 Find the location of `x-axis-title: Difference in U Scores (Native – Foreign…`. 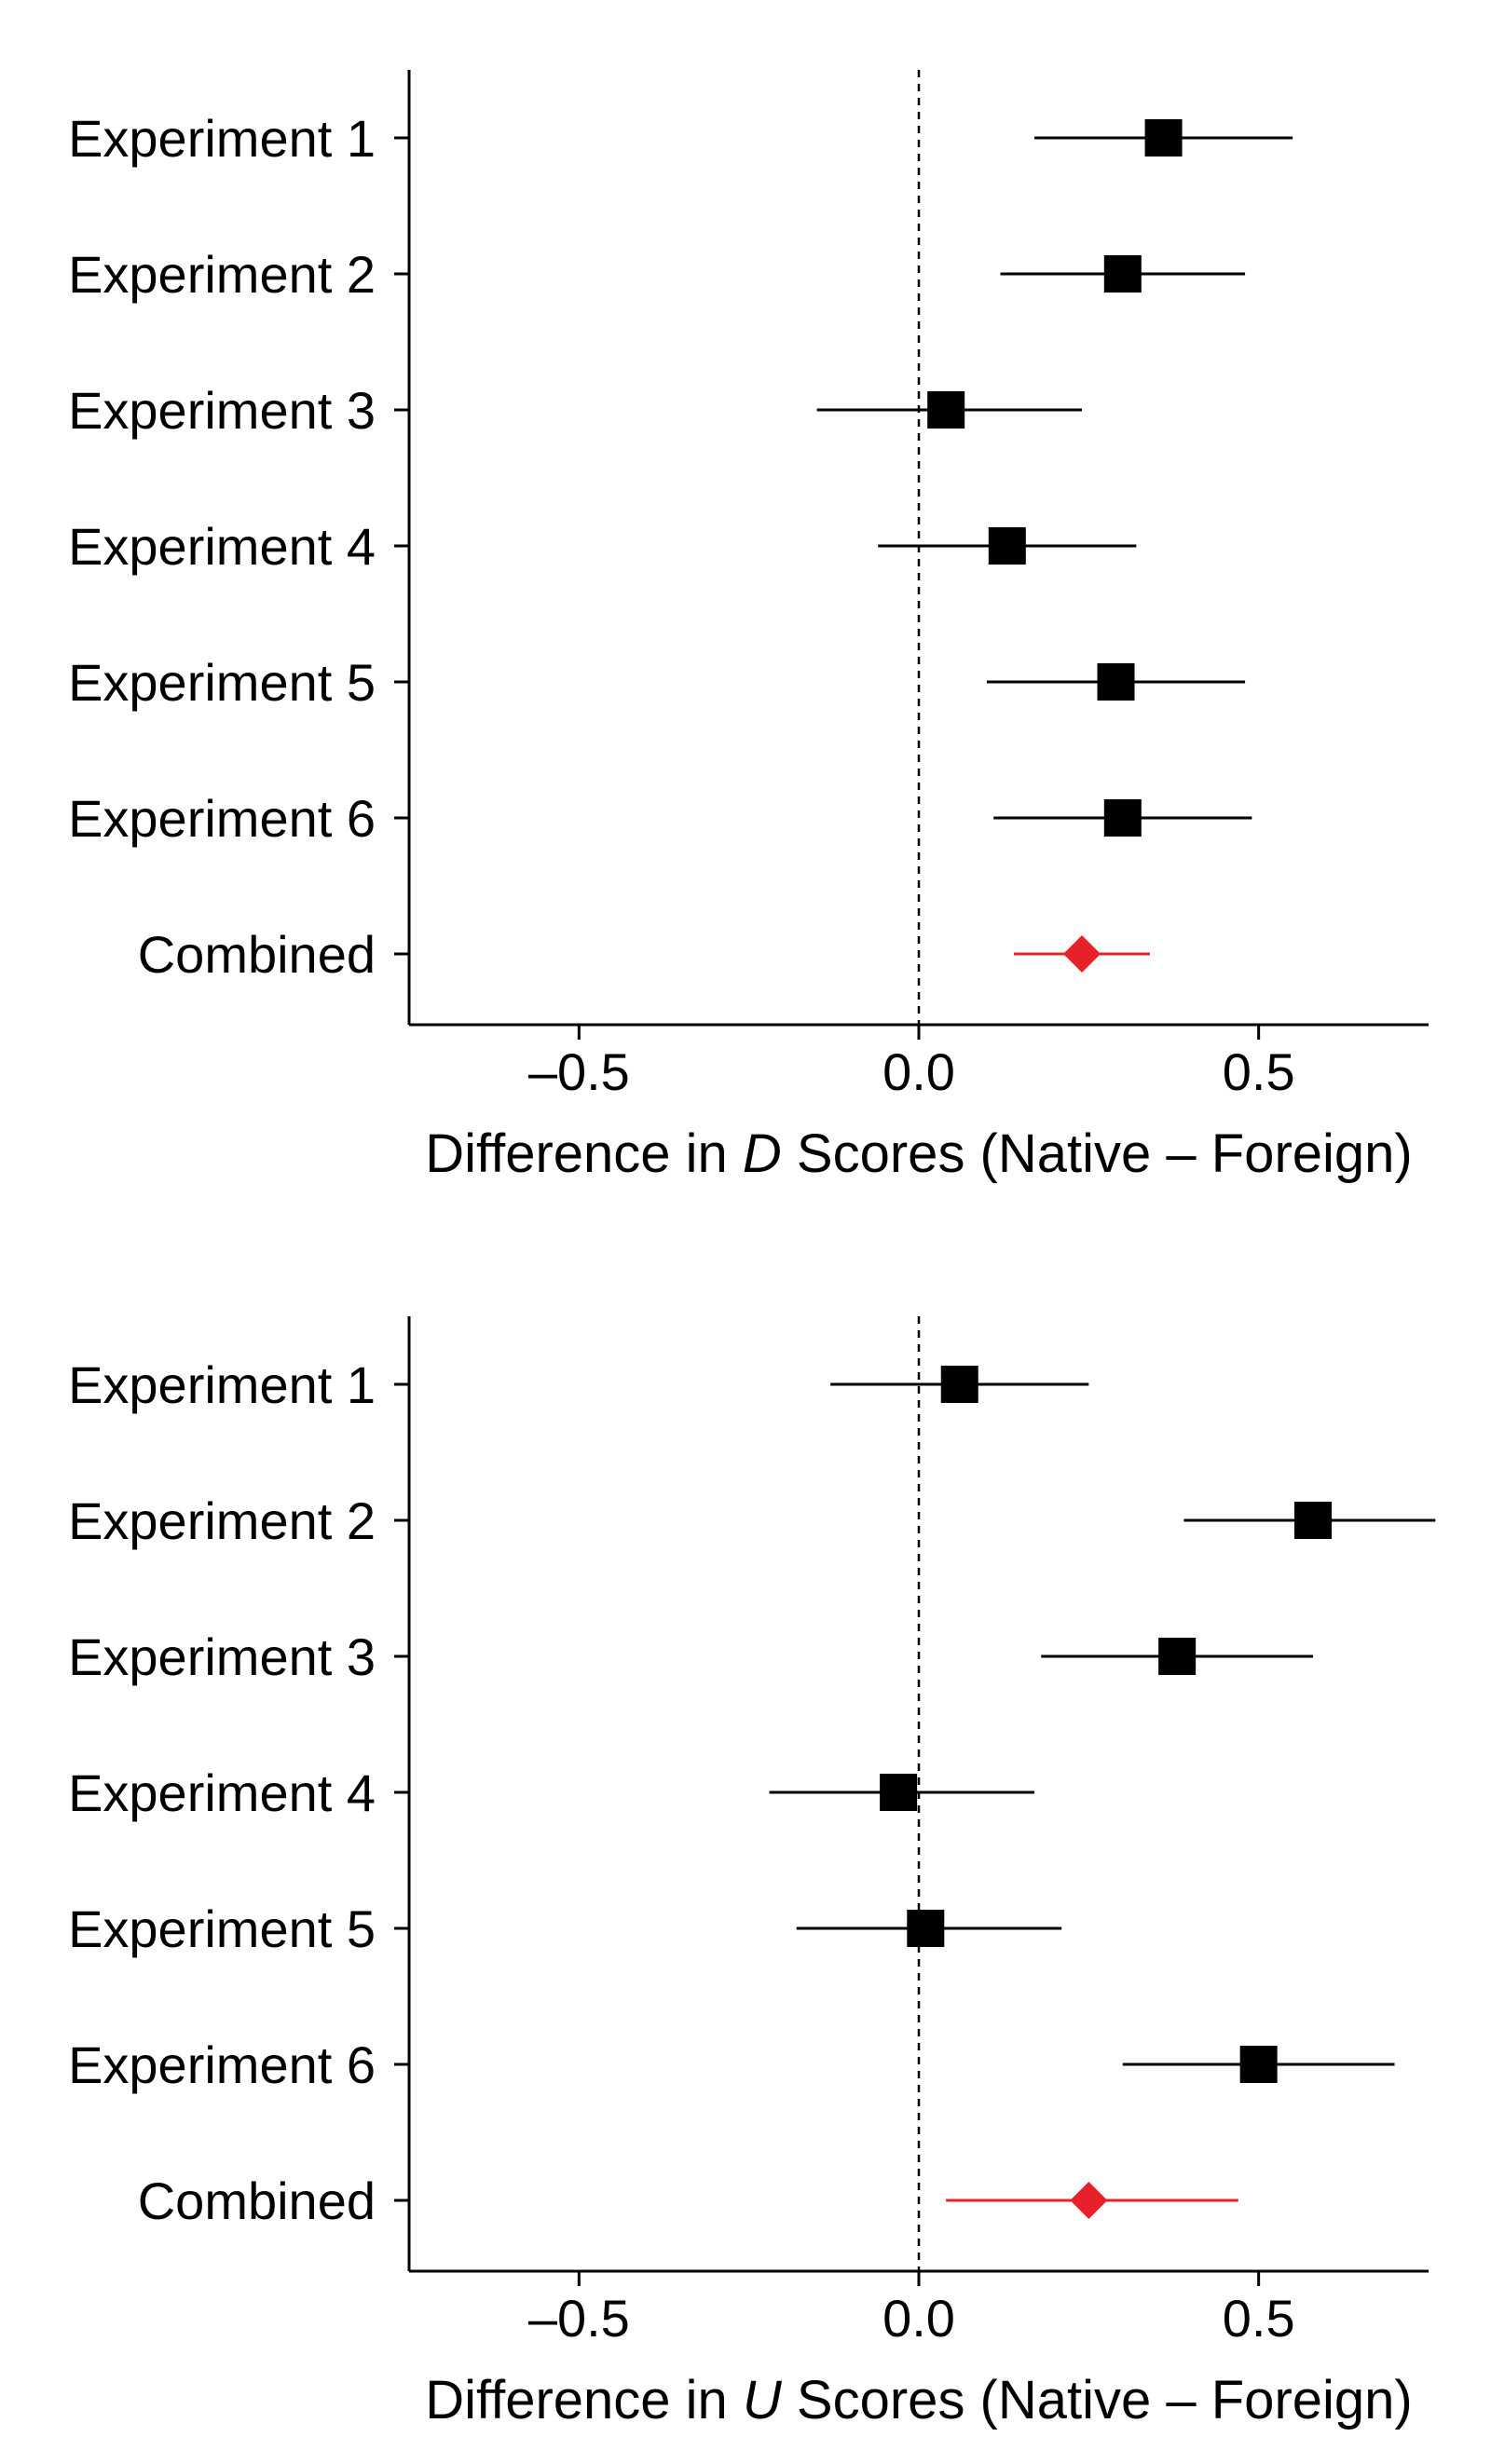

x-axis-title: Difference in U Scores (Native – Foreign… is located at coordinates (919, 2400).